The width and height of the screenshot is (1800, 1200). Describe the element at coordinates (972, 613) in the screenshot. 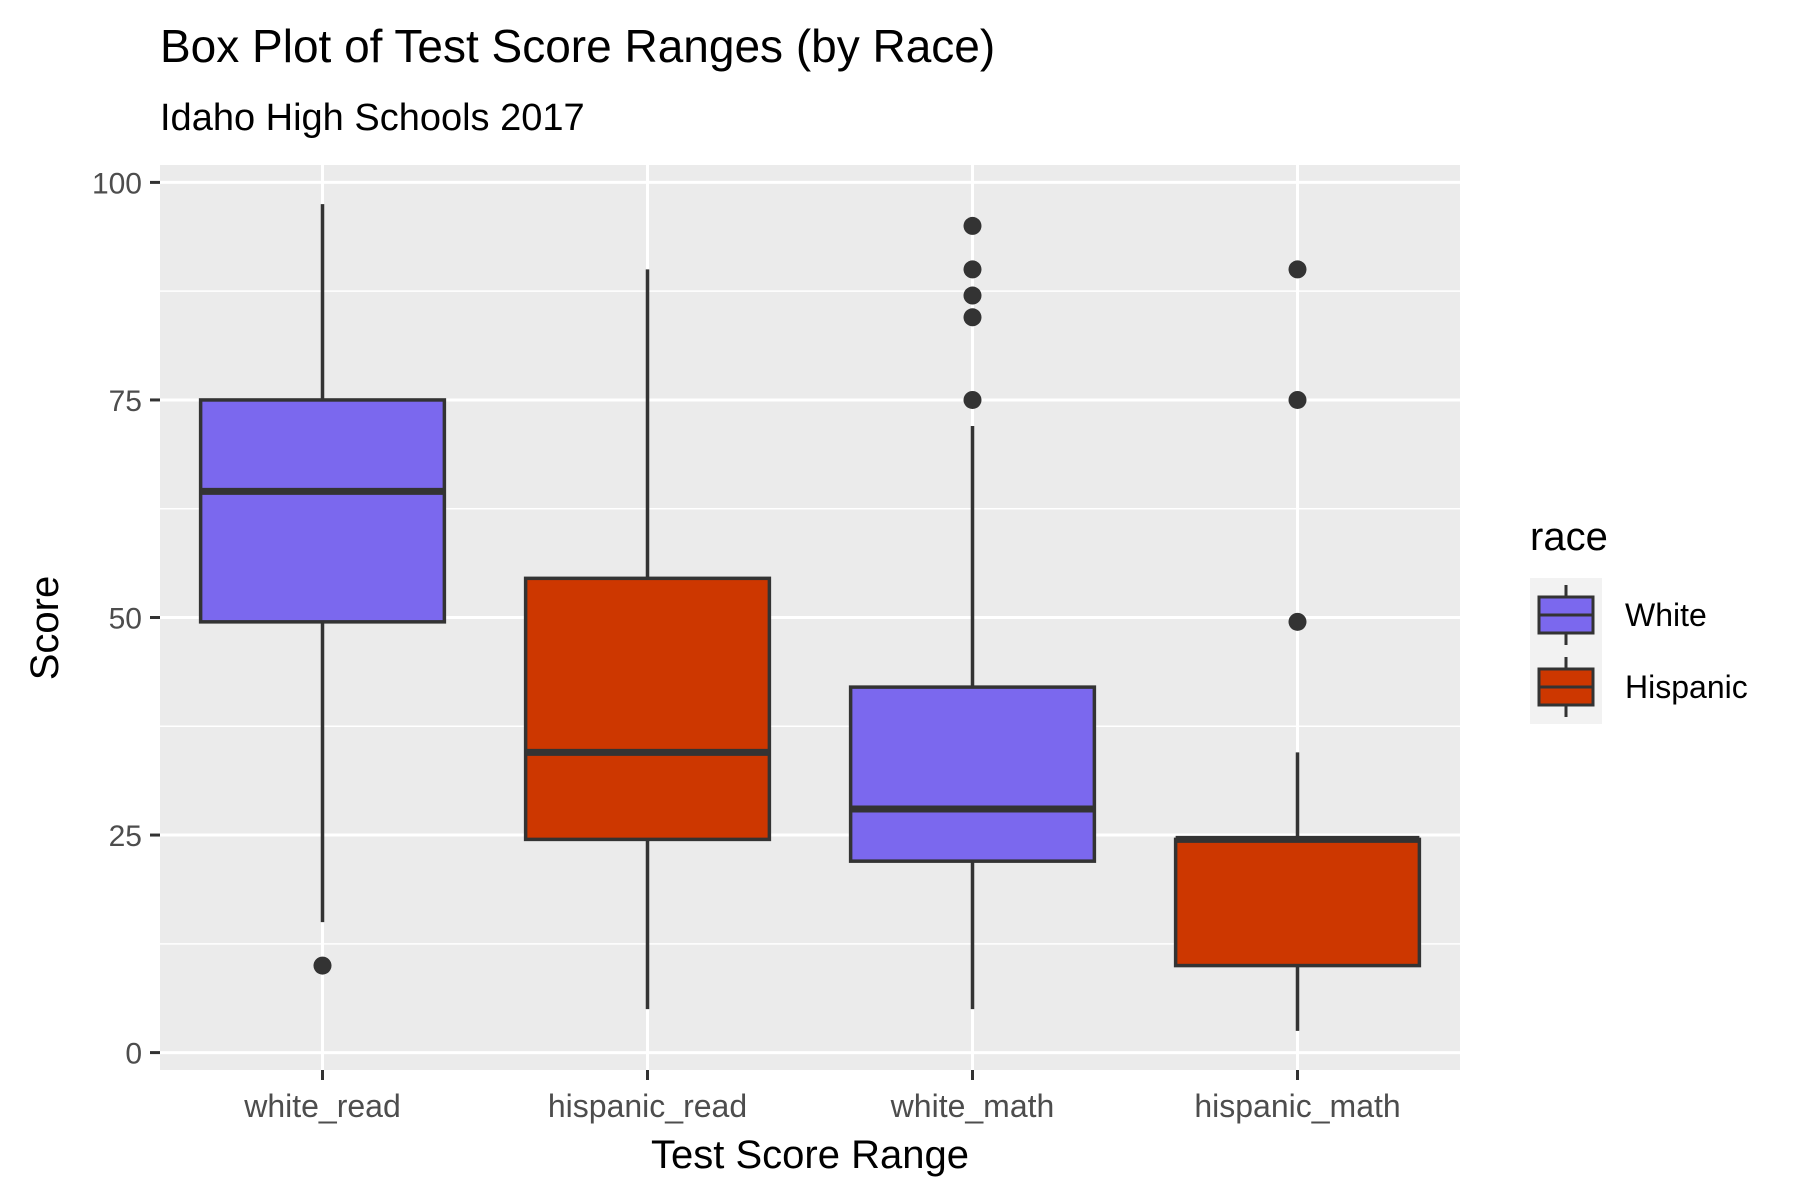

I see `box-white_math` at that location.